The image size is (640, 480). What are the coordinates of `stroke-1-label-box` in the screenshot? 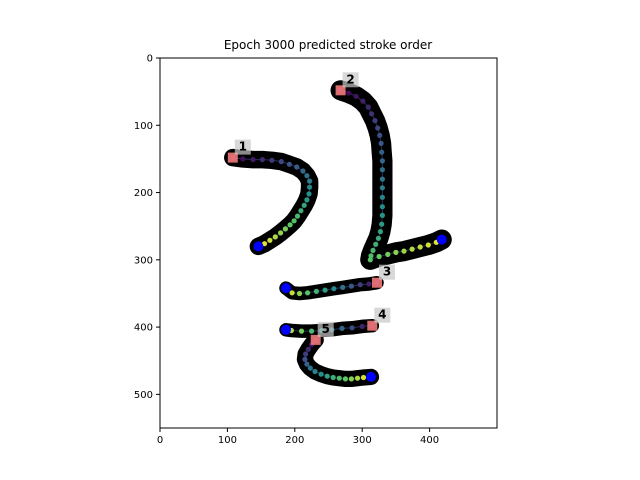 It's located at (242, 147).